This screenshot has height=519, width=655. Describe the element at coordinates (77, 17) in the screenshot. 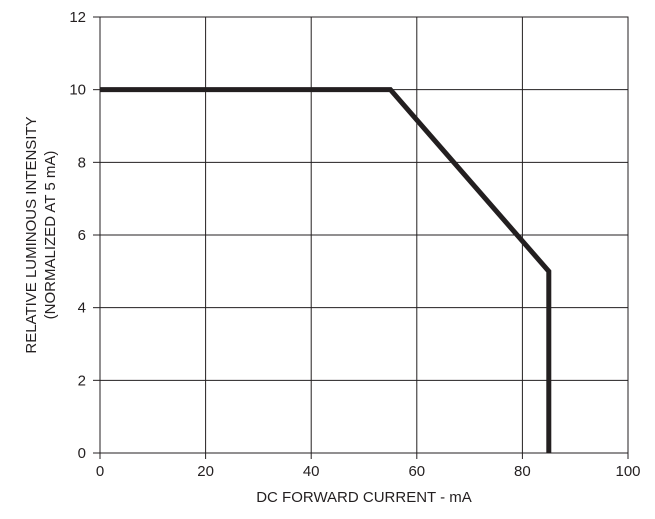

I see `y-tick-label: 12` at that location.